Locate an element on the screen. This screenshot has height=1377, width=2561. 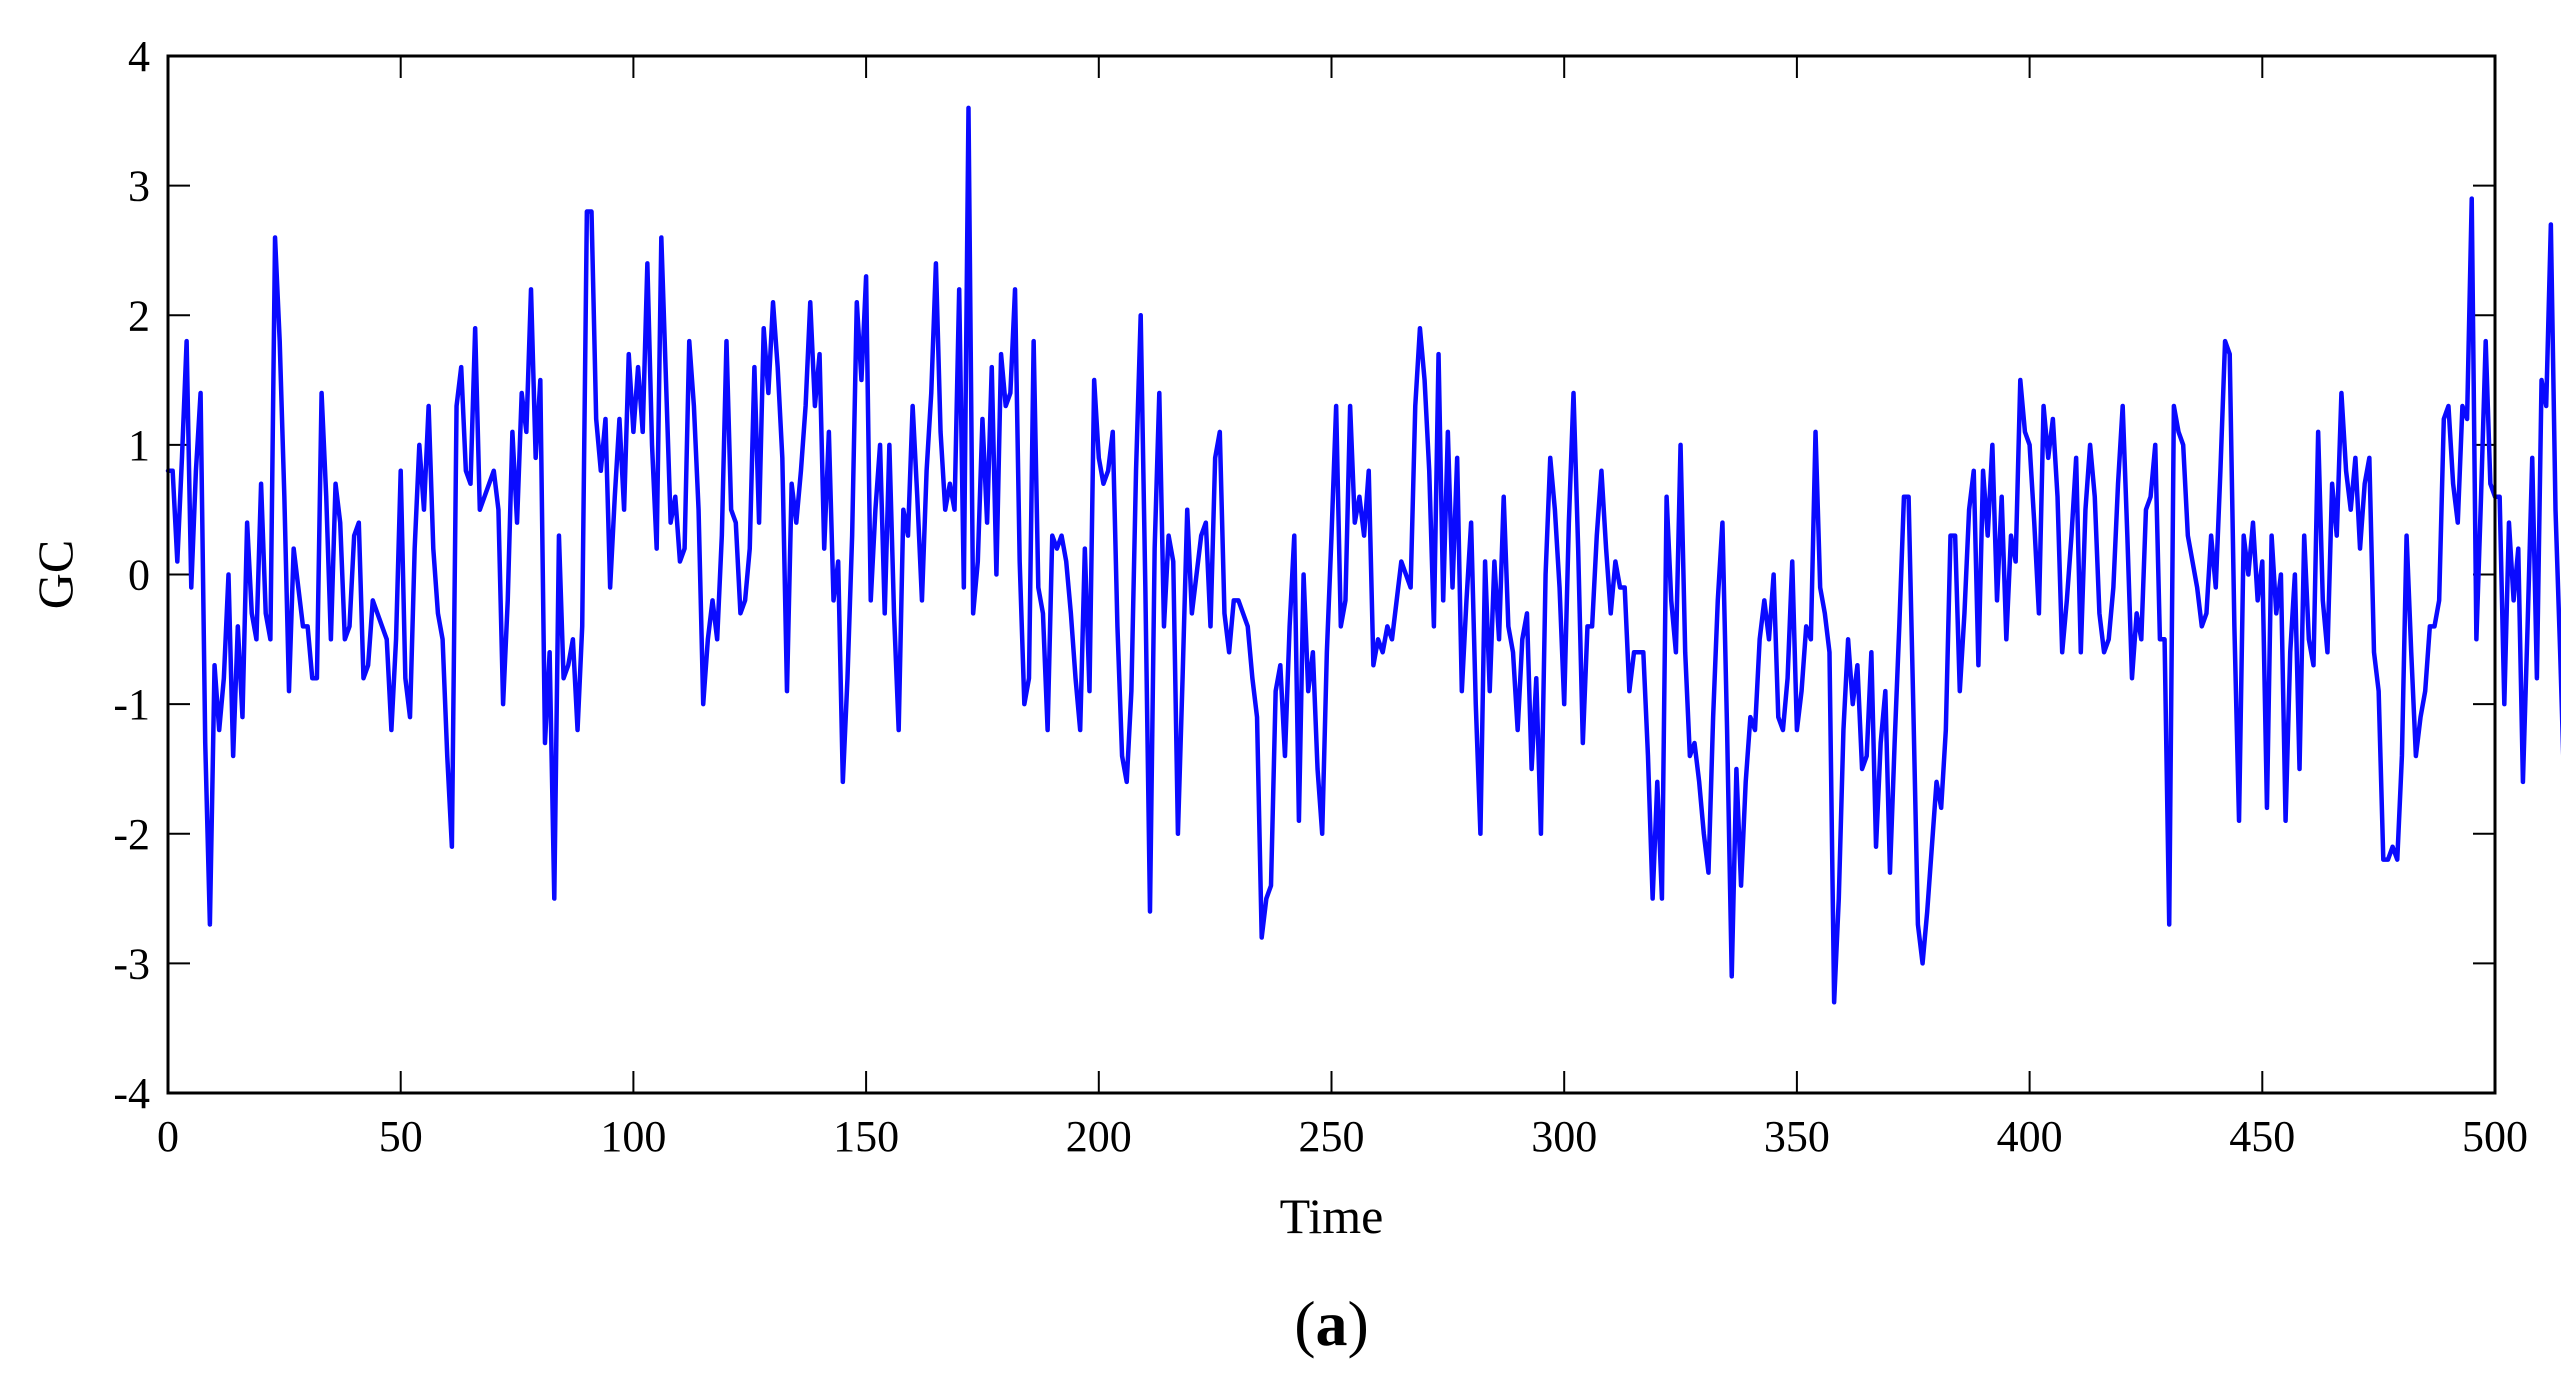
y-axis-title: GC is located at coordinates (55, 574).